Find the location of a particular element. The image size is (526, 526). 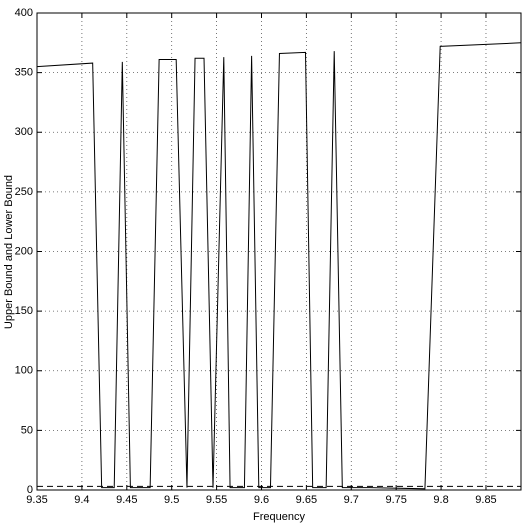

y-tick-label: 50 is located at coordinates (27, 430).